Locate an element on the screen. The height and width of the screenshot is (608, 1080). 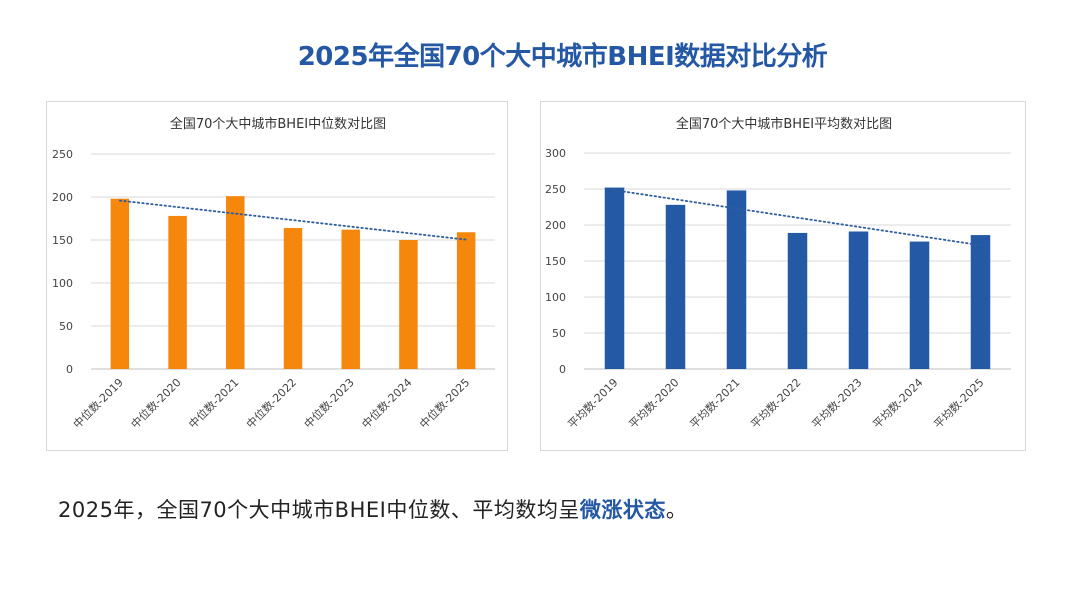
mean-x-tick-label: 平均数-2023 is located at coordinates (836, 403).